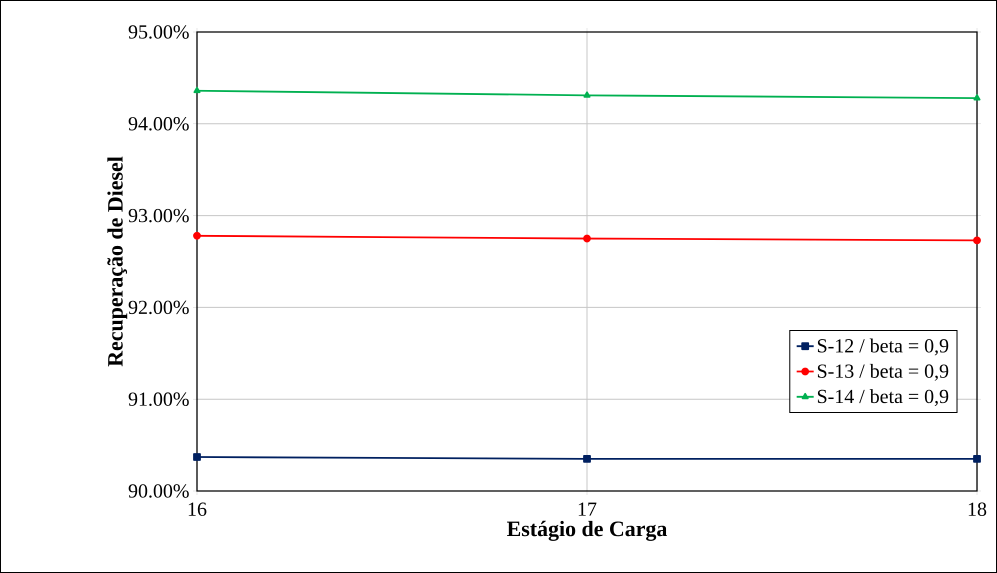  Describe the element at coordinates (197, 509) in the screenshot. I see `x-tick-label: 16` at that location.